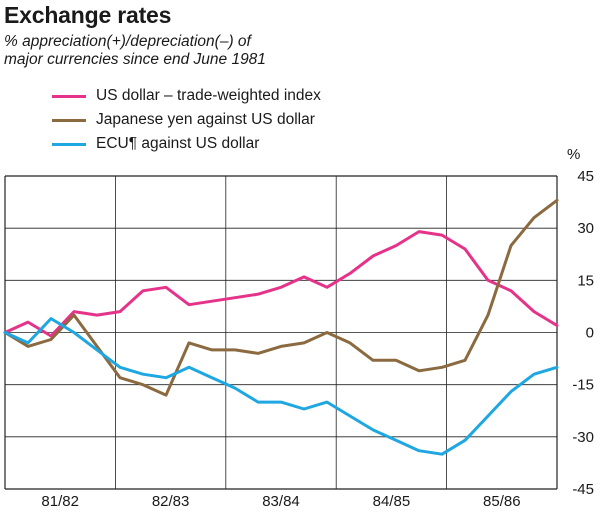  I want to click on x-tick-label: 81/82, so click(60, 501).